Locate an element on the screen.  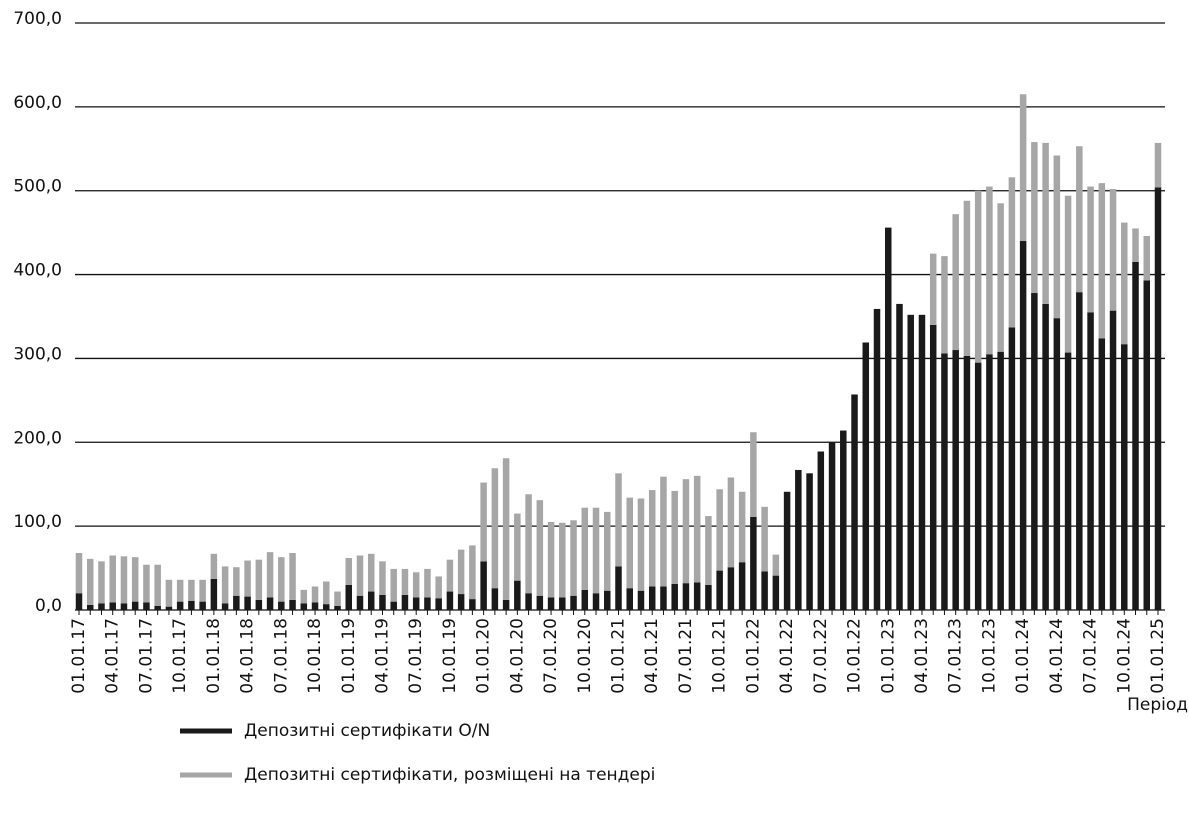
x-tick-label: 01.01.21 is located at coordinates (619, 656).